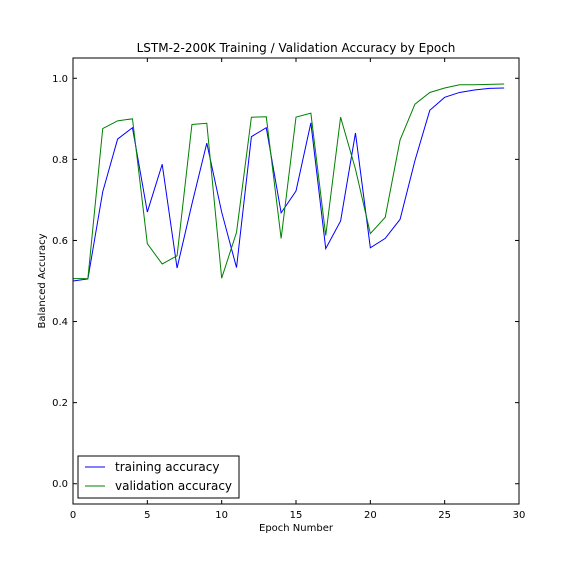 The height and width of the screenshot is (580, 576). Describe the element at coordinates (60, 322) in the screenshot. I see `y-tick-label: 0.4` at that location.